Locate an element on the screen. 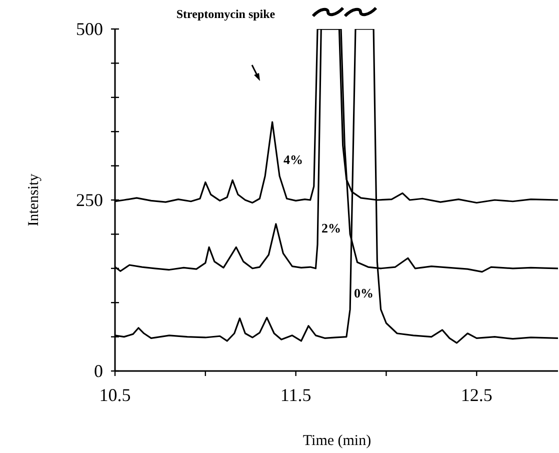  y-tick-label: 0 is located at coordinates (98, 371).